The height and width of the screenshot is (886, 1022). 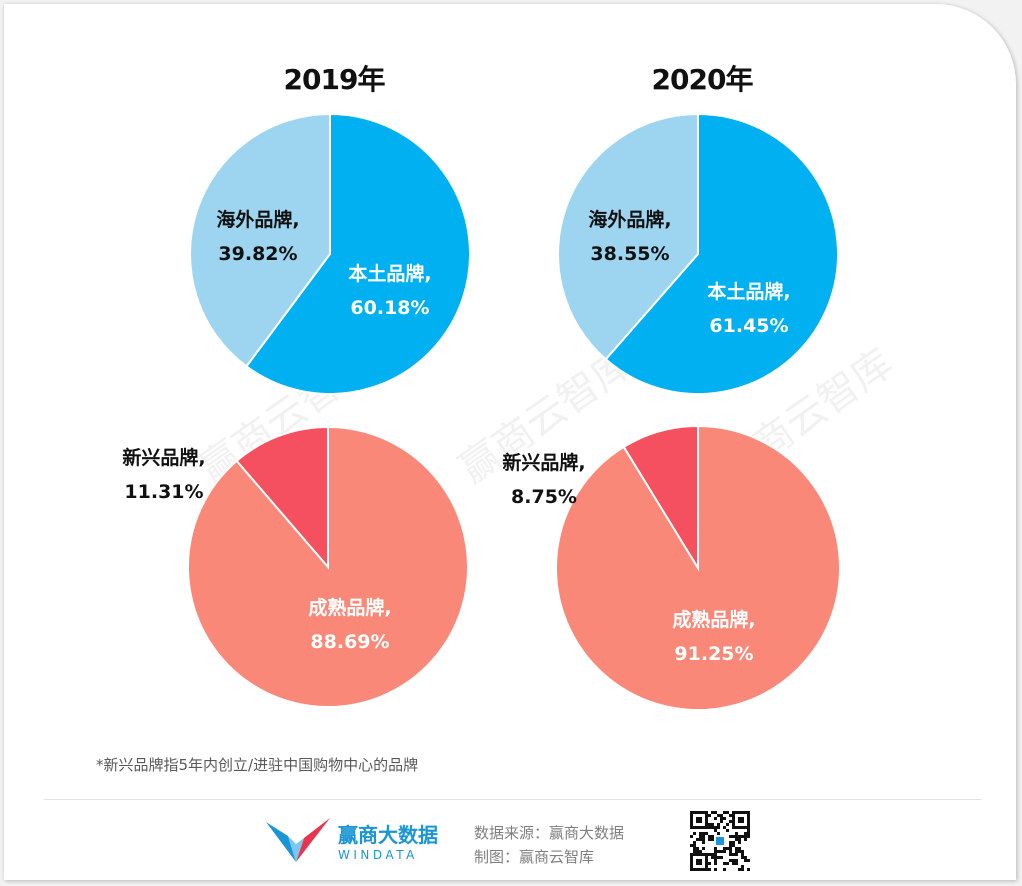 What do you see at coordinates (544, 497) in the screenshot?
I see `slice-value-label: 8.75%` at bounding box center [544, 497].